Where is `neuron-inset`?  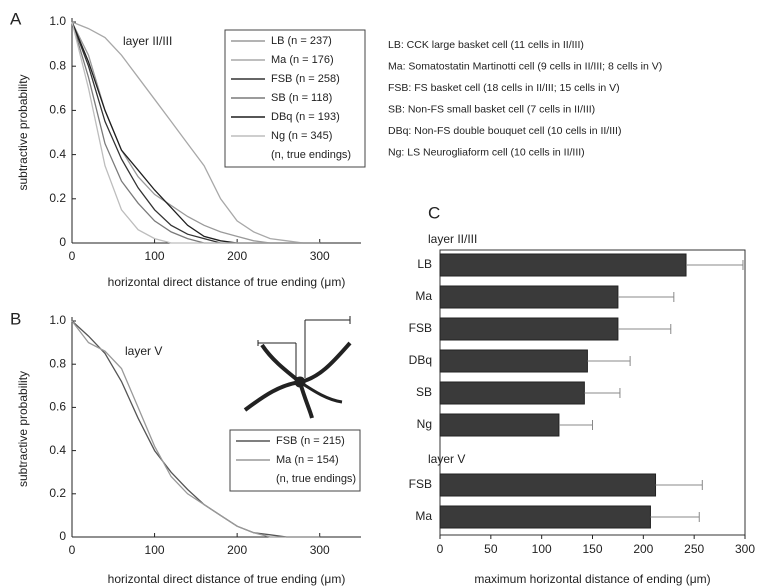 neuron-inset is located at coordinates (297, 367).